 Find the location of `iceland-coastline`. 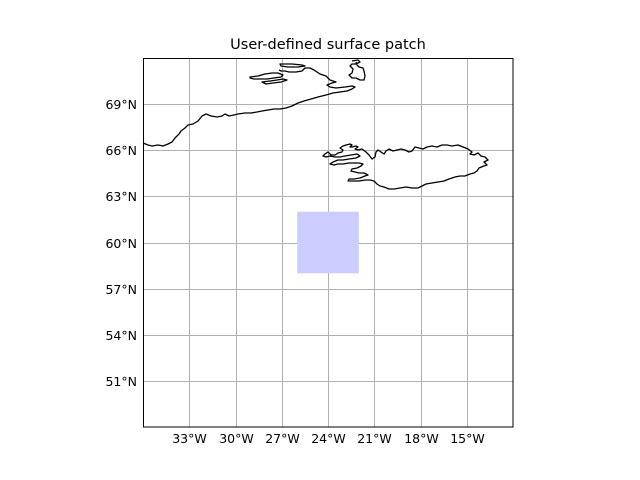

iceland-coastline is located at coordinates (405, 166).